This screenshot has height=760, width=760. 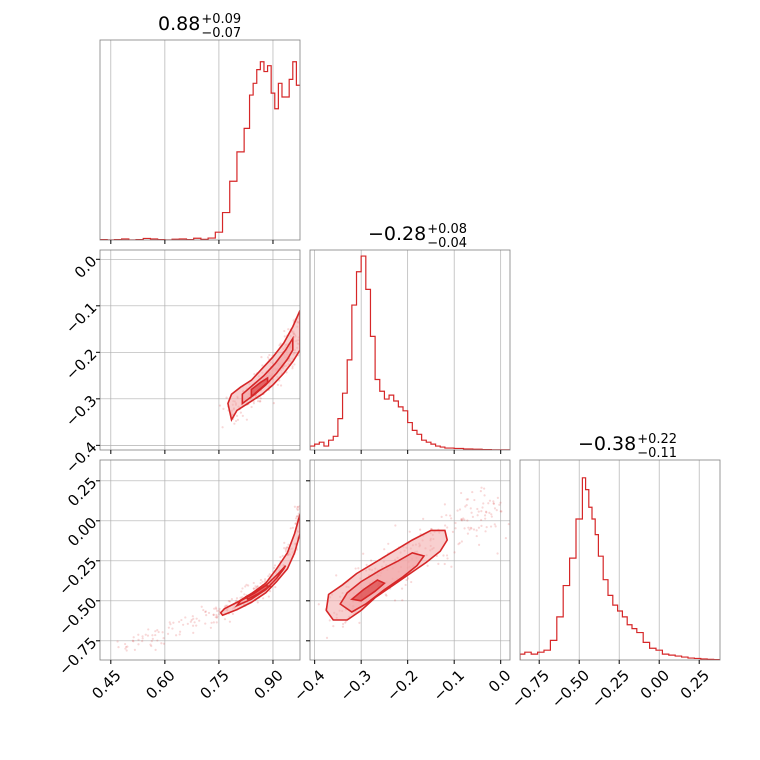 What do you see at coordinates (81, 318) in the screenshot?
I see `pair-0-ytick-label: −0.1` at bounding box center [81, 318].